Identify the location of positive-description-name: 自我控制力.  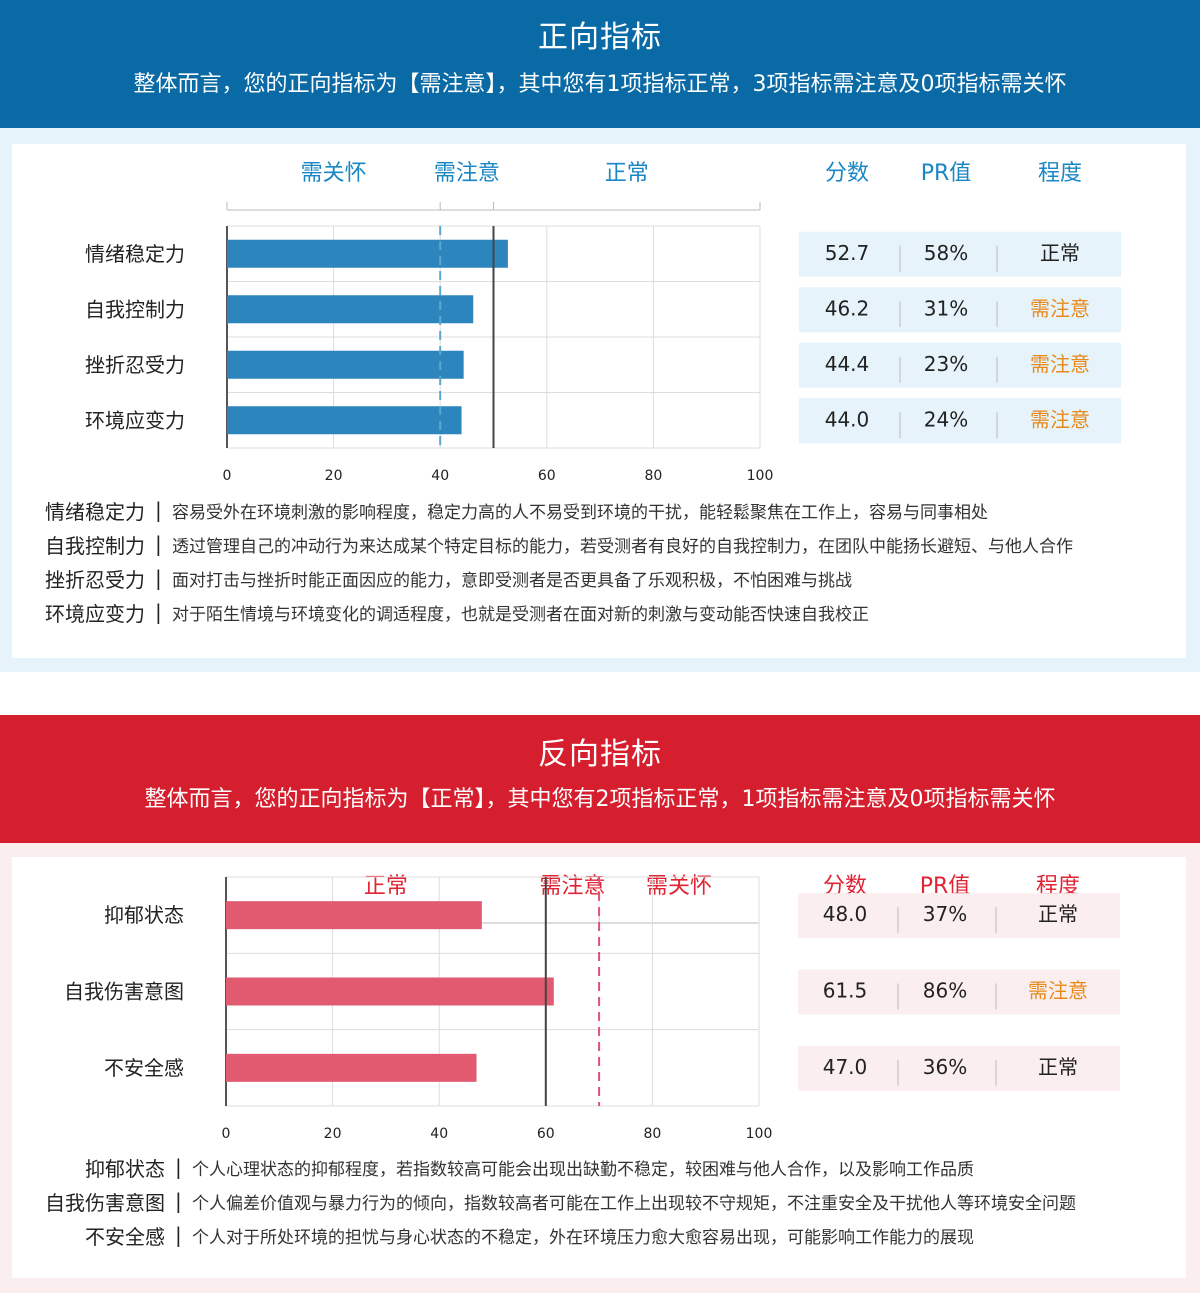
(95, 546).